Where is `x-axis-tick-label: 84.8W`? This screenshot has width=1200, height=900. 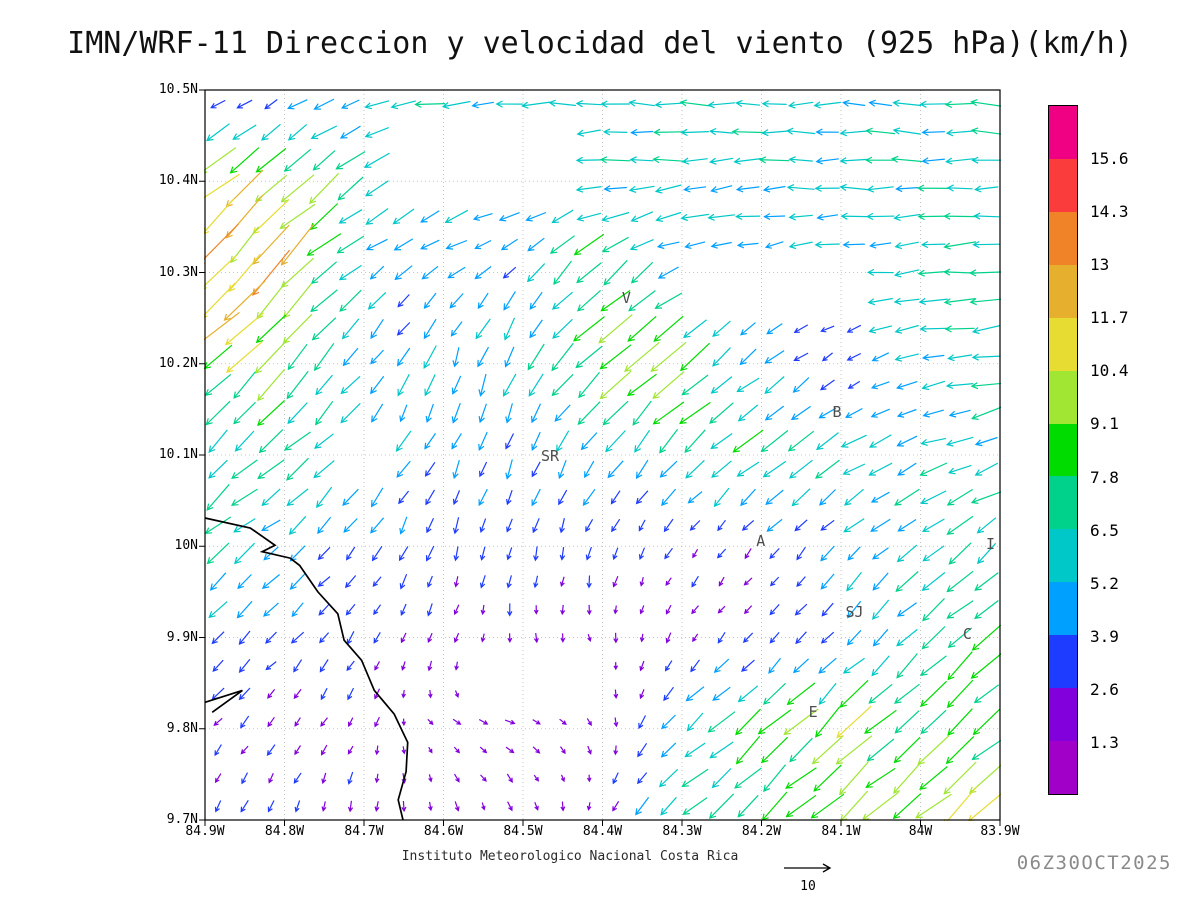 x-axis-tick-label: 84.8W is located at coordinates (284, 831).